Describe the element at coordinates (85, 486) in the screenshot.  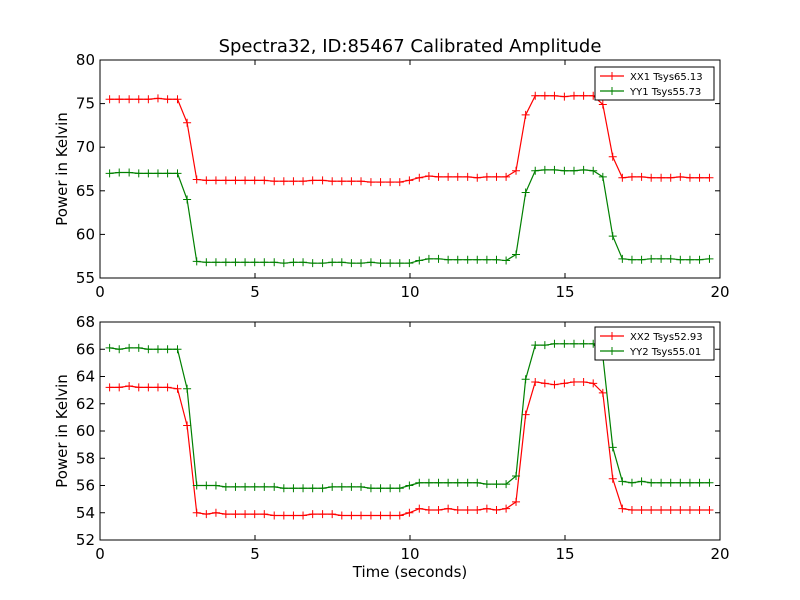
I see `y-tick-label: 56` at that location.